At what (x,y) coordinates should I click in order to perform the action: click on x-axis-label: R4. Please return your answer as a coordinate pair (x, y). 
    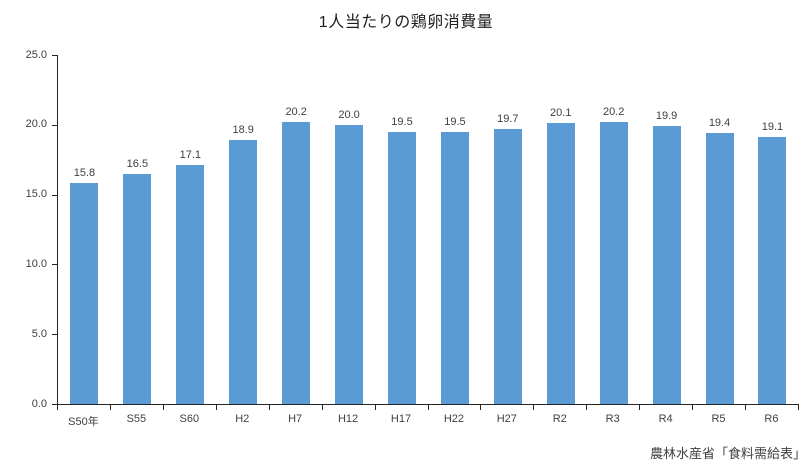
    Looking at the image, I should click on (665, 419).